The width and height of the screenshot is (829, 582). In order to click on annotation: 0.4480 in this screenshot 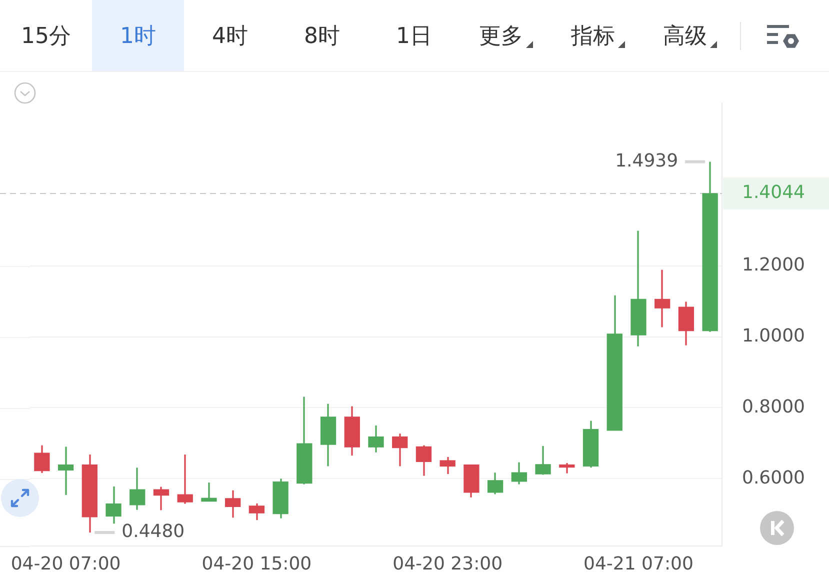, I will do `click(153, 531)`.